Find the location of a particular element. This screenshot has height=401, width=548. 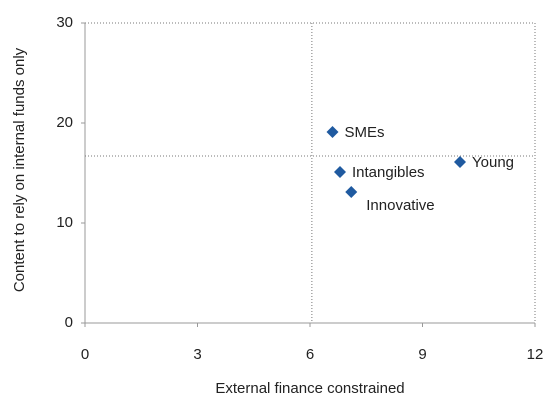

y-tick-label: 30 is located at coordinates (64, 22).